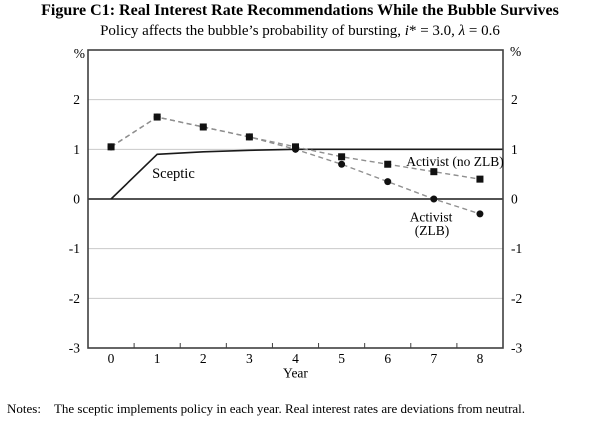 This screenshot has height=422, width=600. I want to click on y-axis-unit-left: %, so click(79, 53).